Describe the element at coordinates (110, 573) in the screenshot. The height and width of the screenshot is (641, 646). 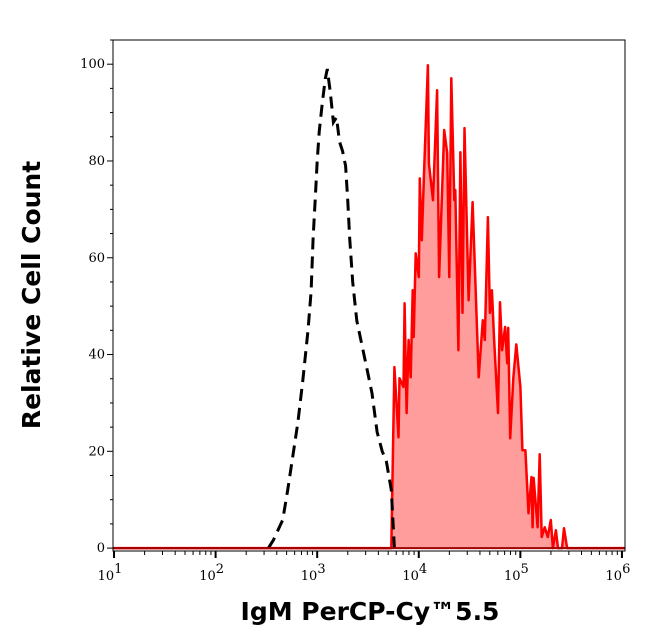
I see `x-tick-label: 10¹` at that location.